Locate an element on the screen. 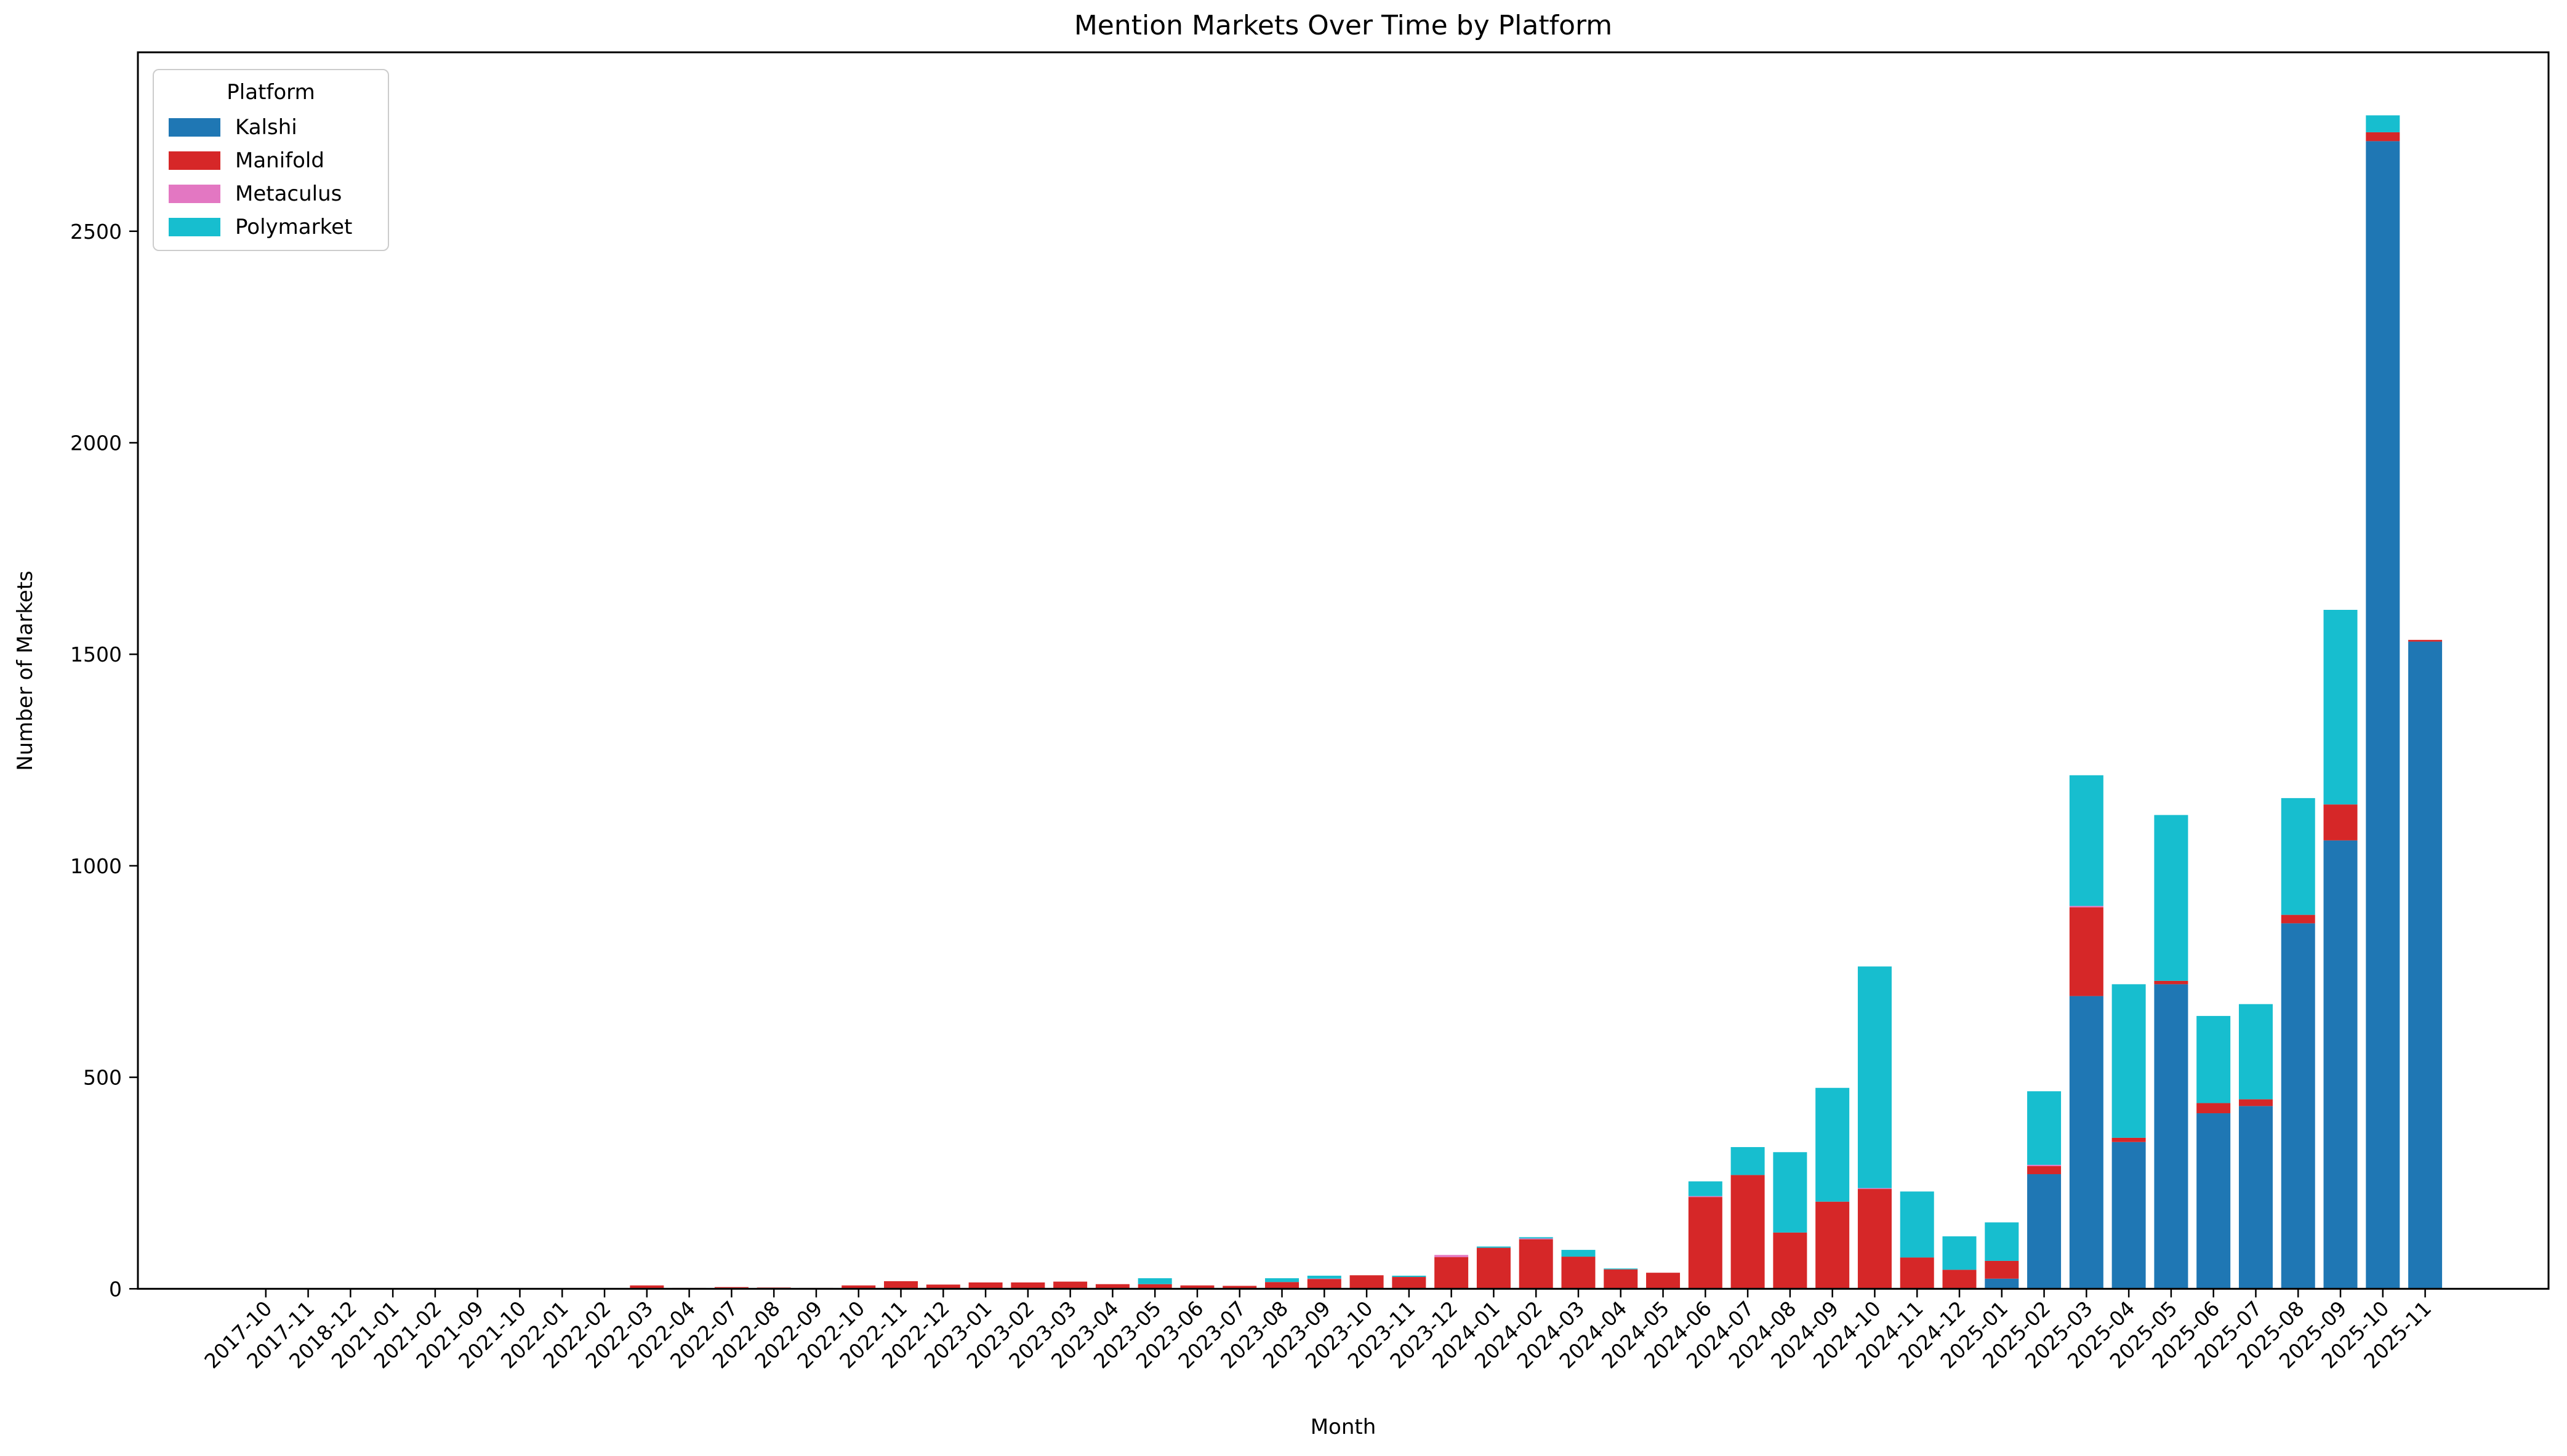 This screenshot has width=2567, height=1456. y-tick-label: 0 is located at coordinates (115, 1289).